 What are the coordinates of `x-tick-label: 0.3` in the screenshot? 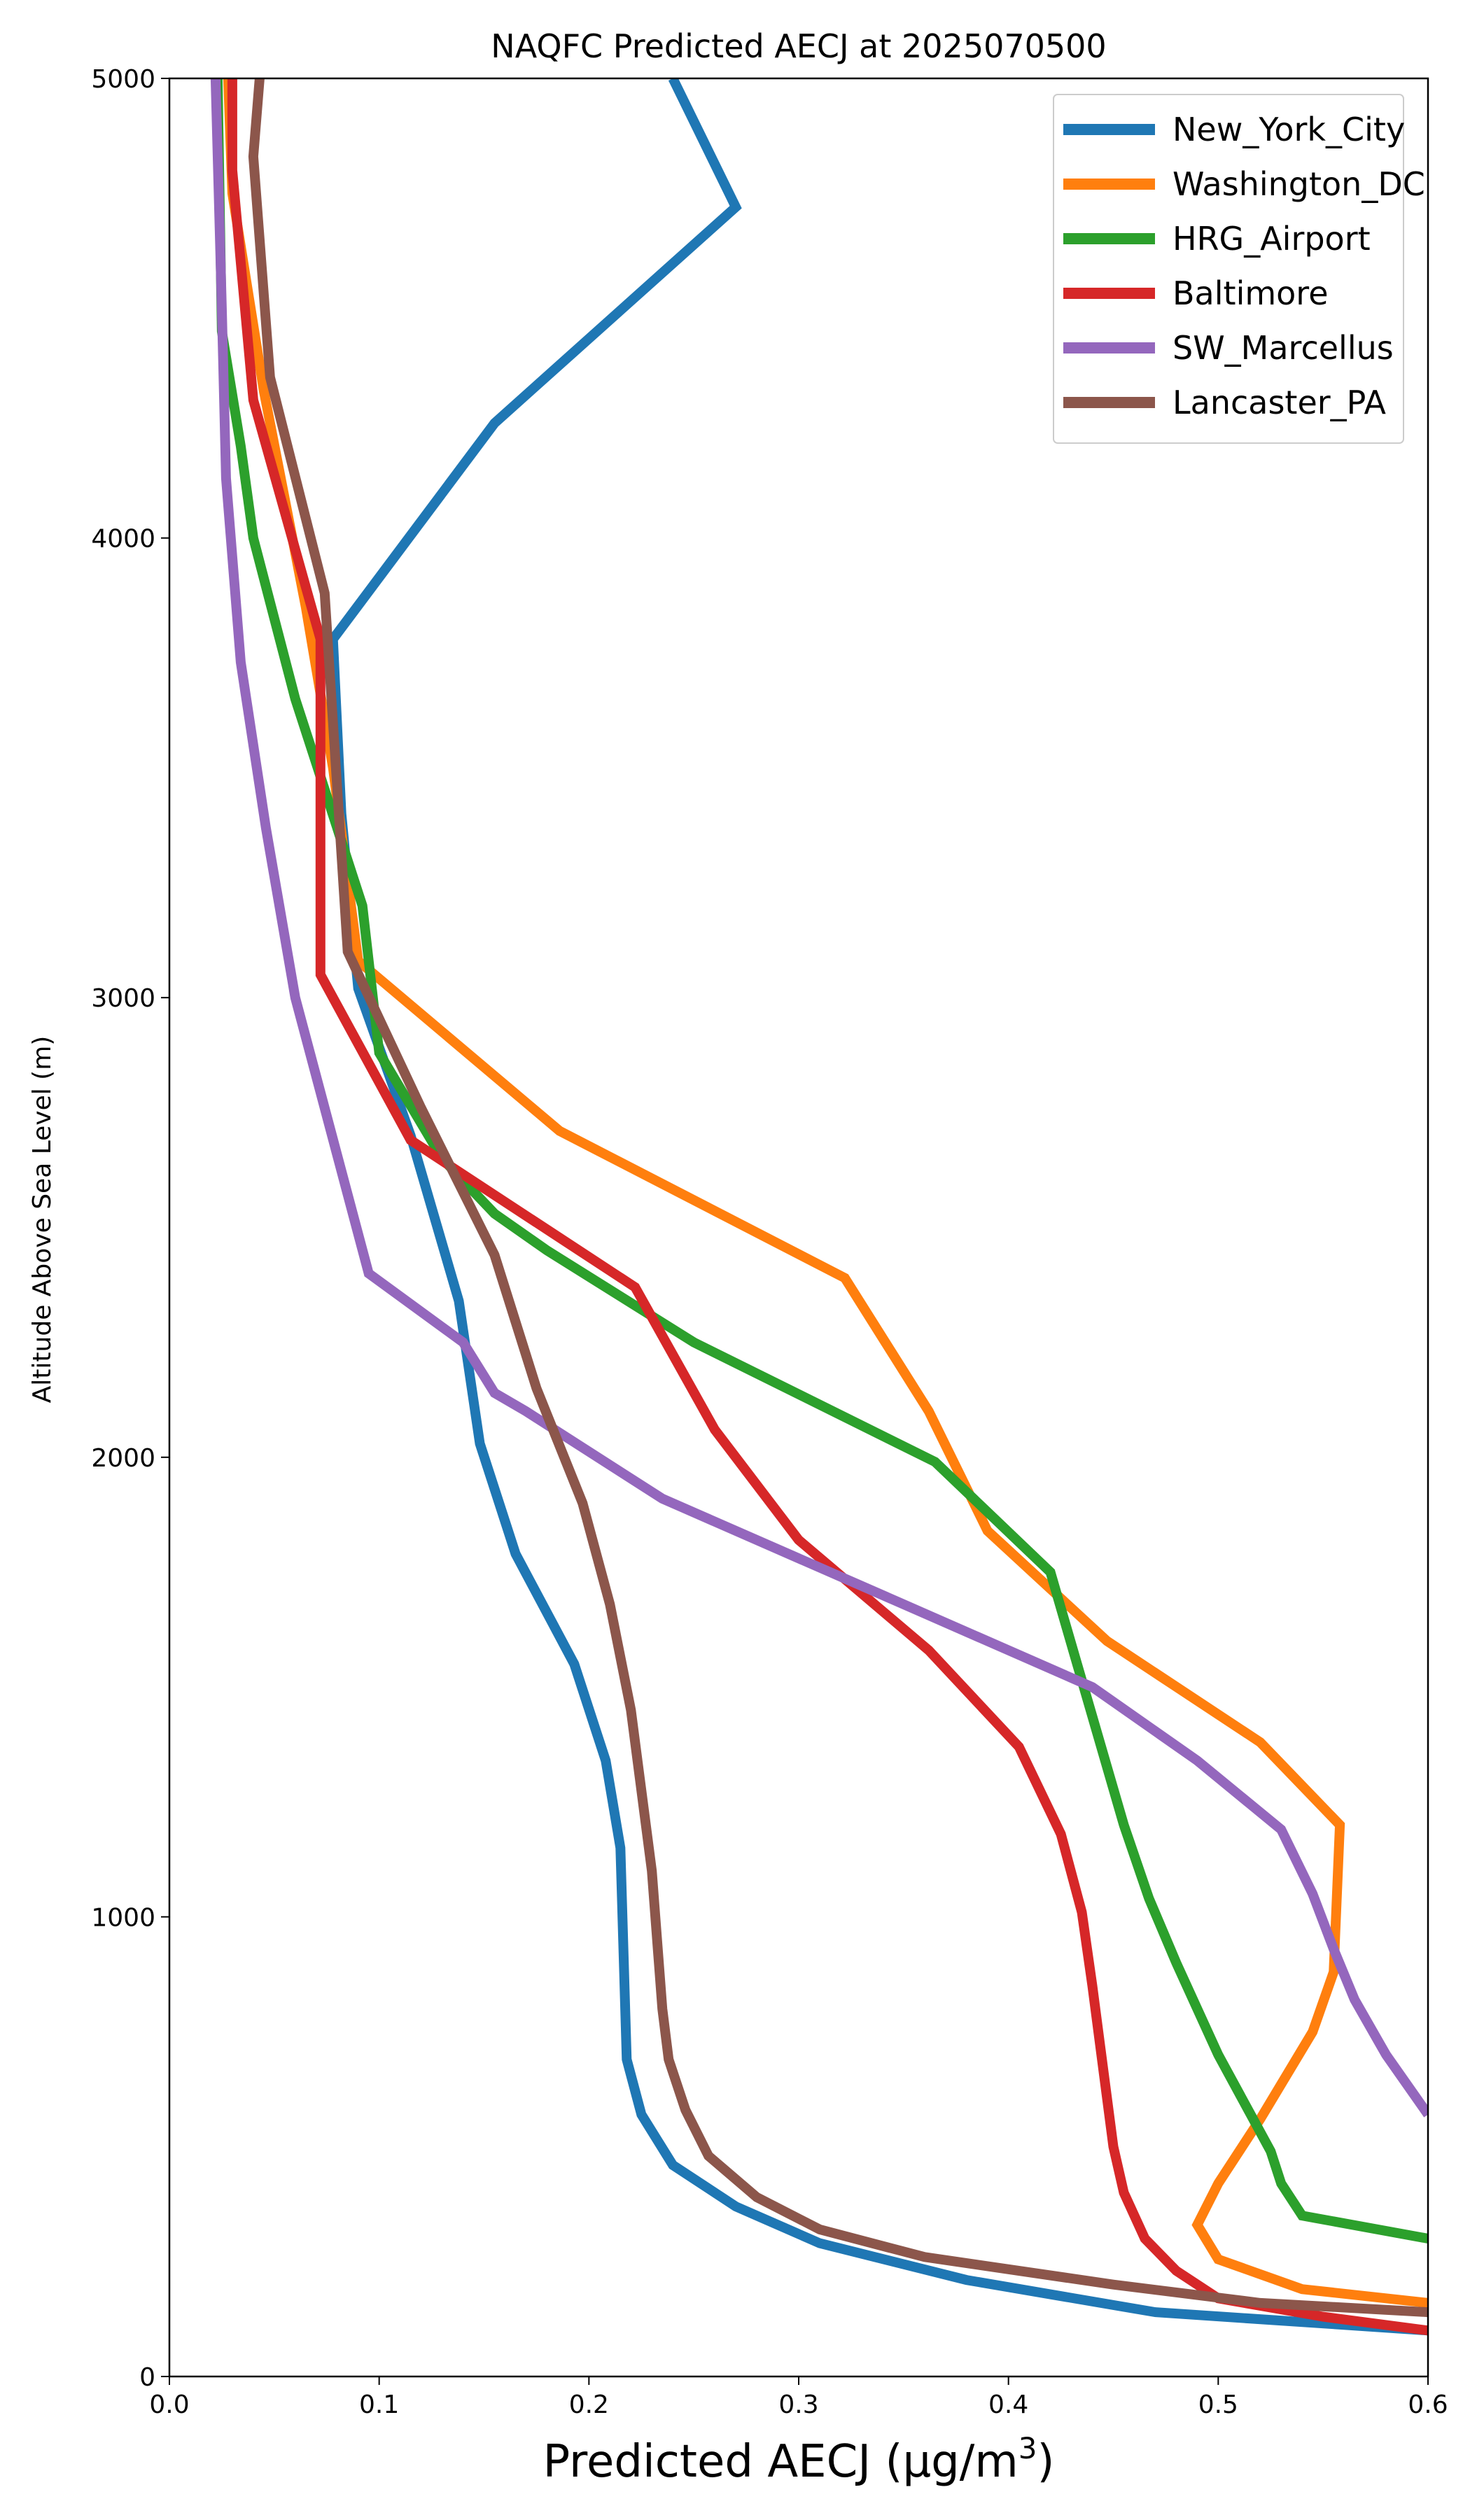 It's located at (798, 2404).